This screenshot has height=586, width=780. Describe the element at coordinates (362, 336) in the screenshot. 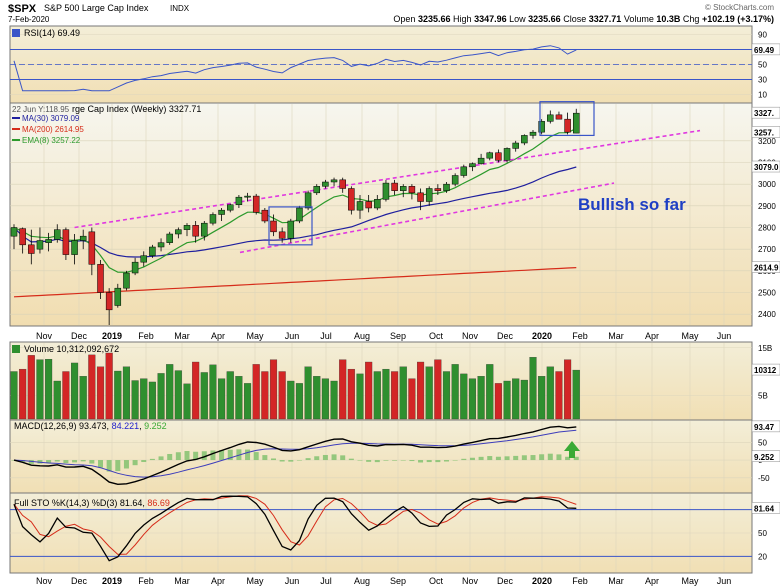

I see `x-tick-label-price: Aug` at that location.